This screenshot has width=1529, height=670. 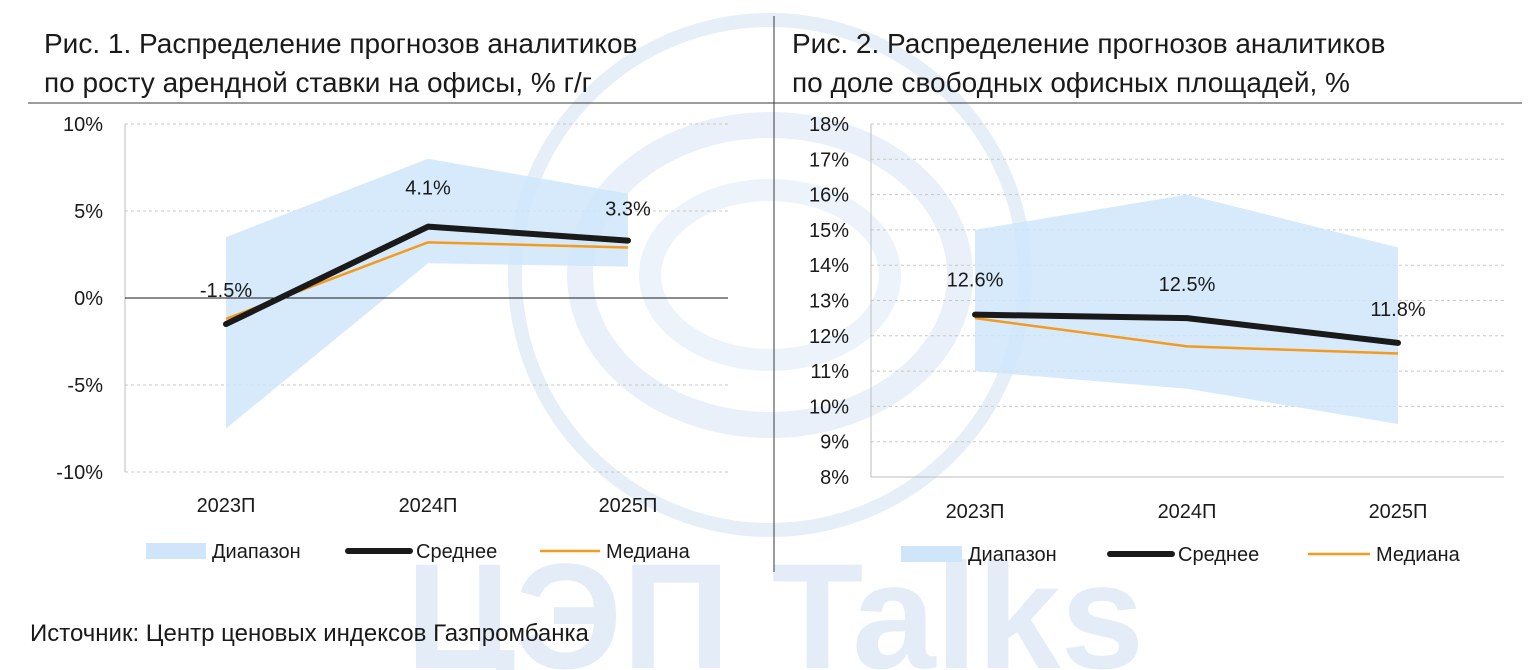 What do you see at coordinates (79, 473) in the screenshot?
I see `y-tick-label: -10%` at bounding box center [79, 473].